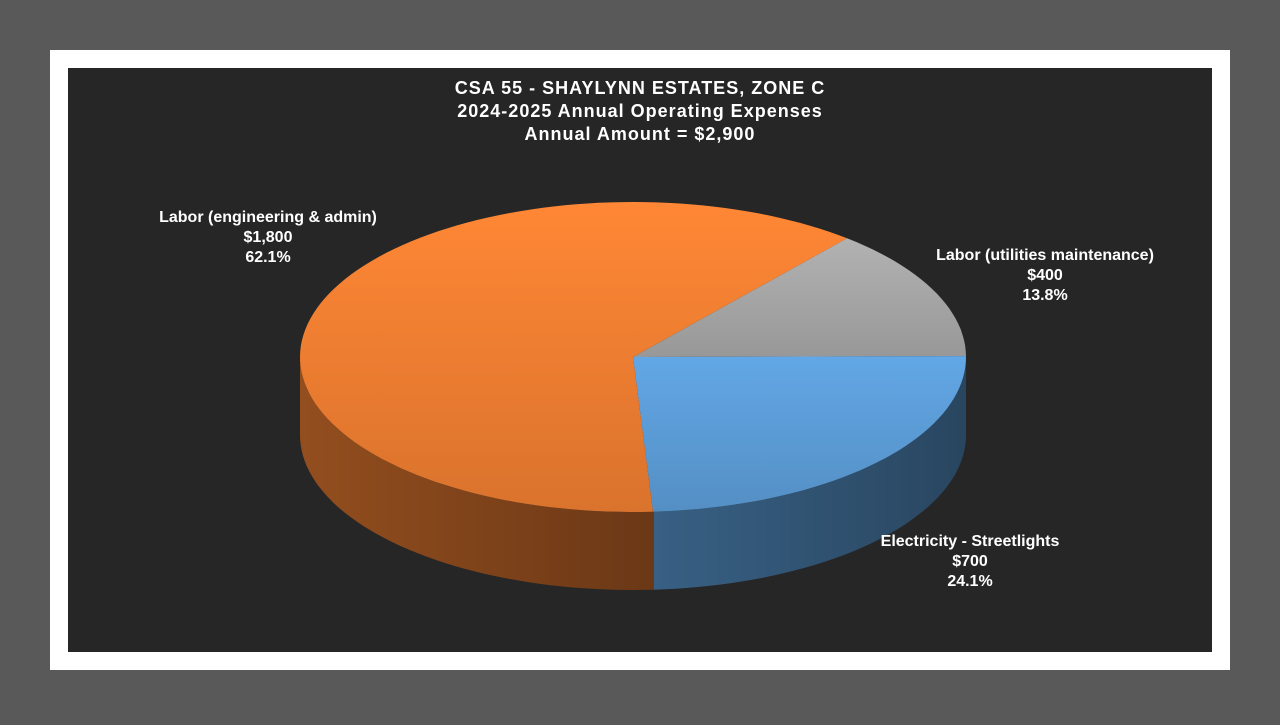 This screenshot has width=1280, height=725. I want to click on value-label: $700, so click(970, 561).